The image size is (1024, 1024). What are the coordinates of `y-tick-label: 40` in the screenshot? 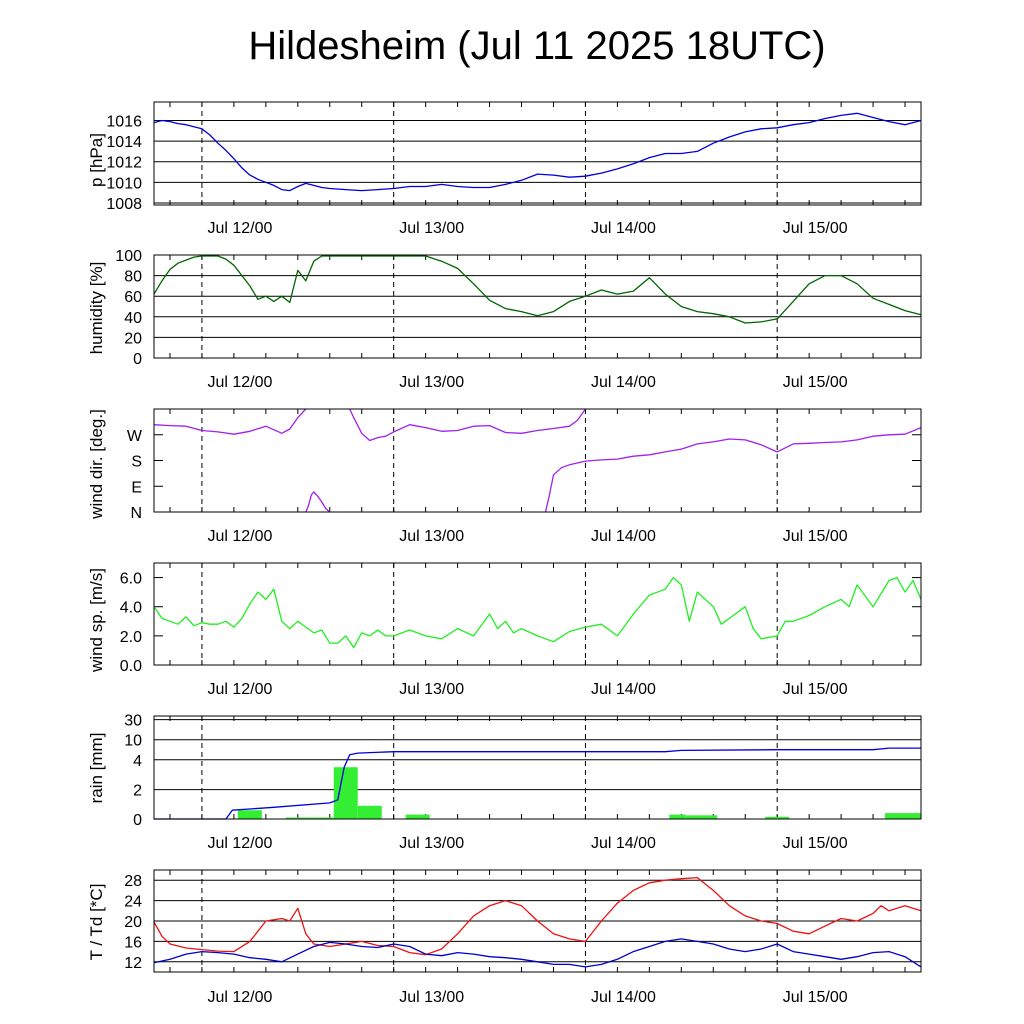 It's located at (133, 318).